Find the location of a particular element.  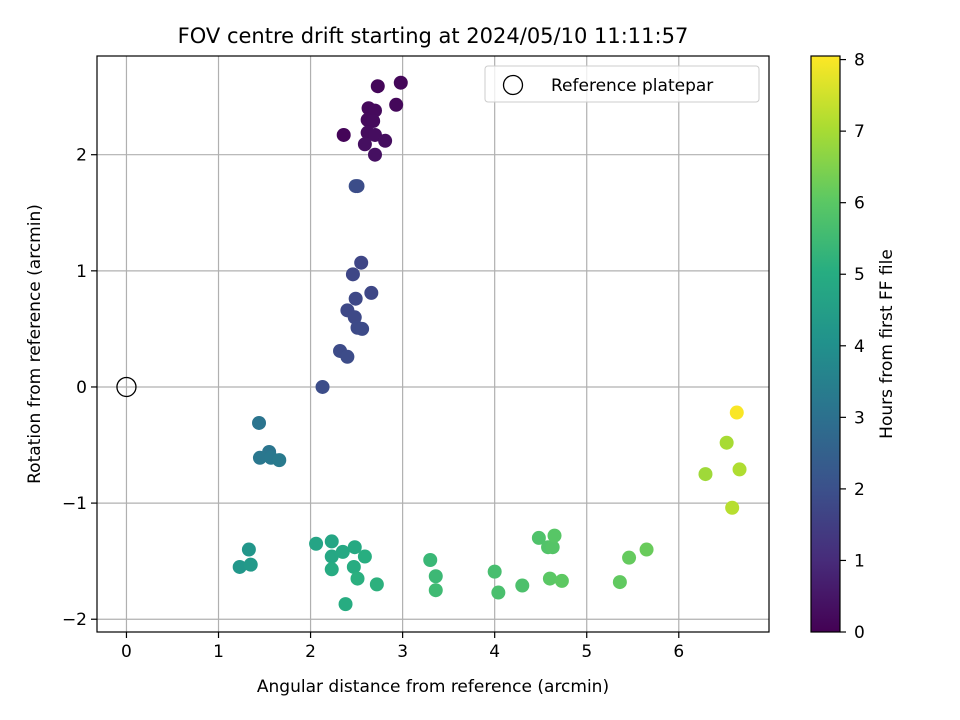

x-axis-ticks: 0 1 2 3 4 5 6 is located at coordinates (402, 647).